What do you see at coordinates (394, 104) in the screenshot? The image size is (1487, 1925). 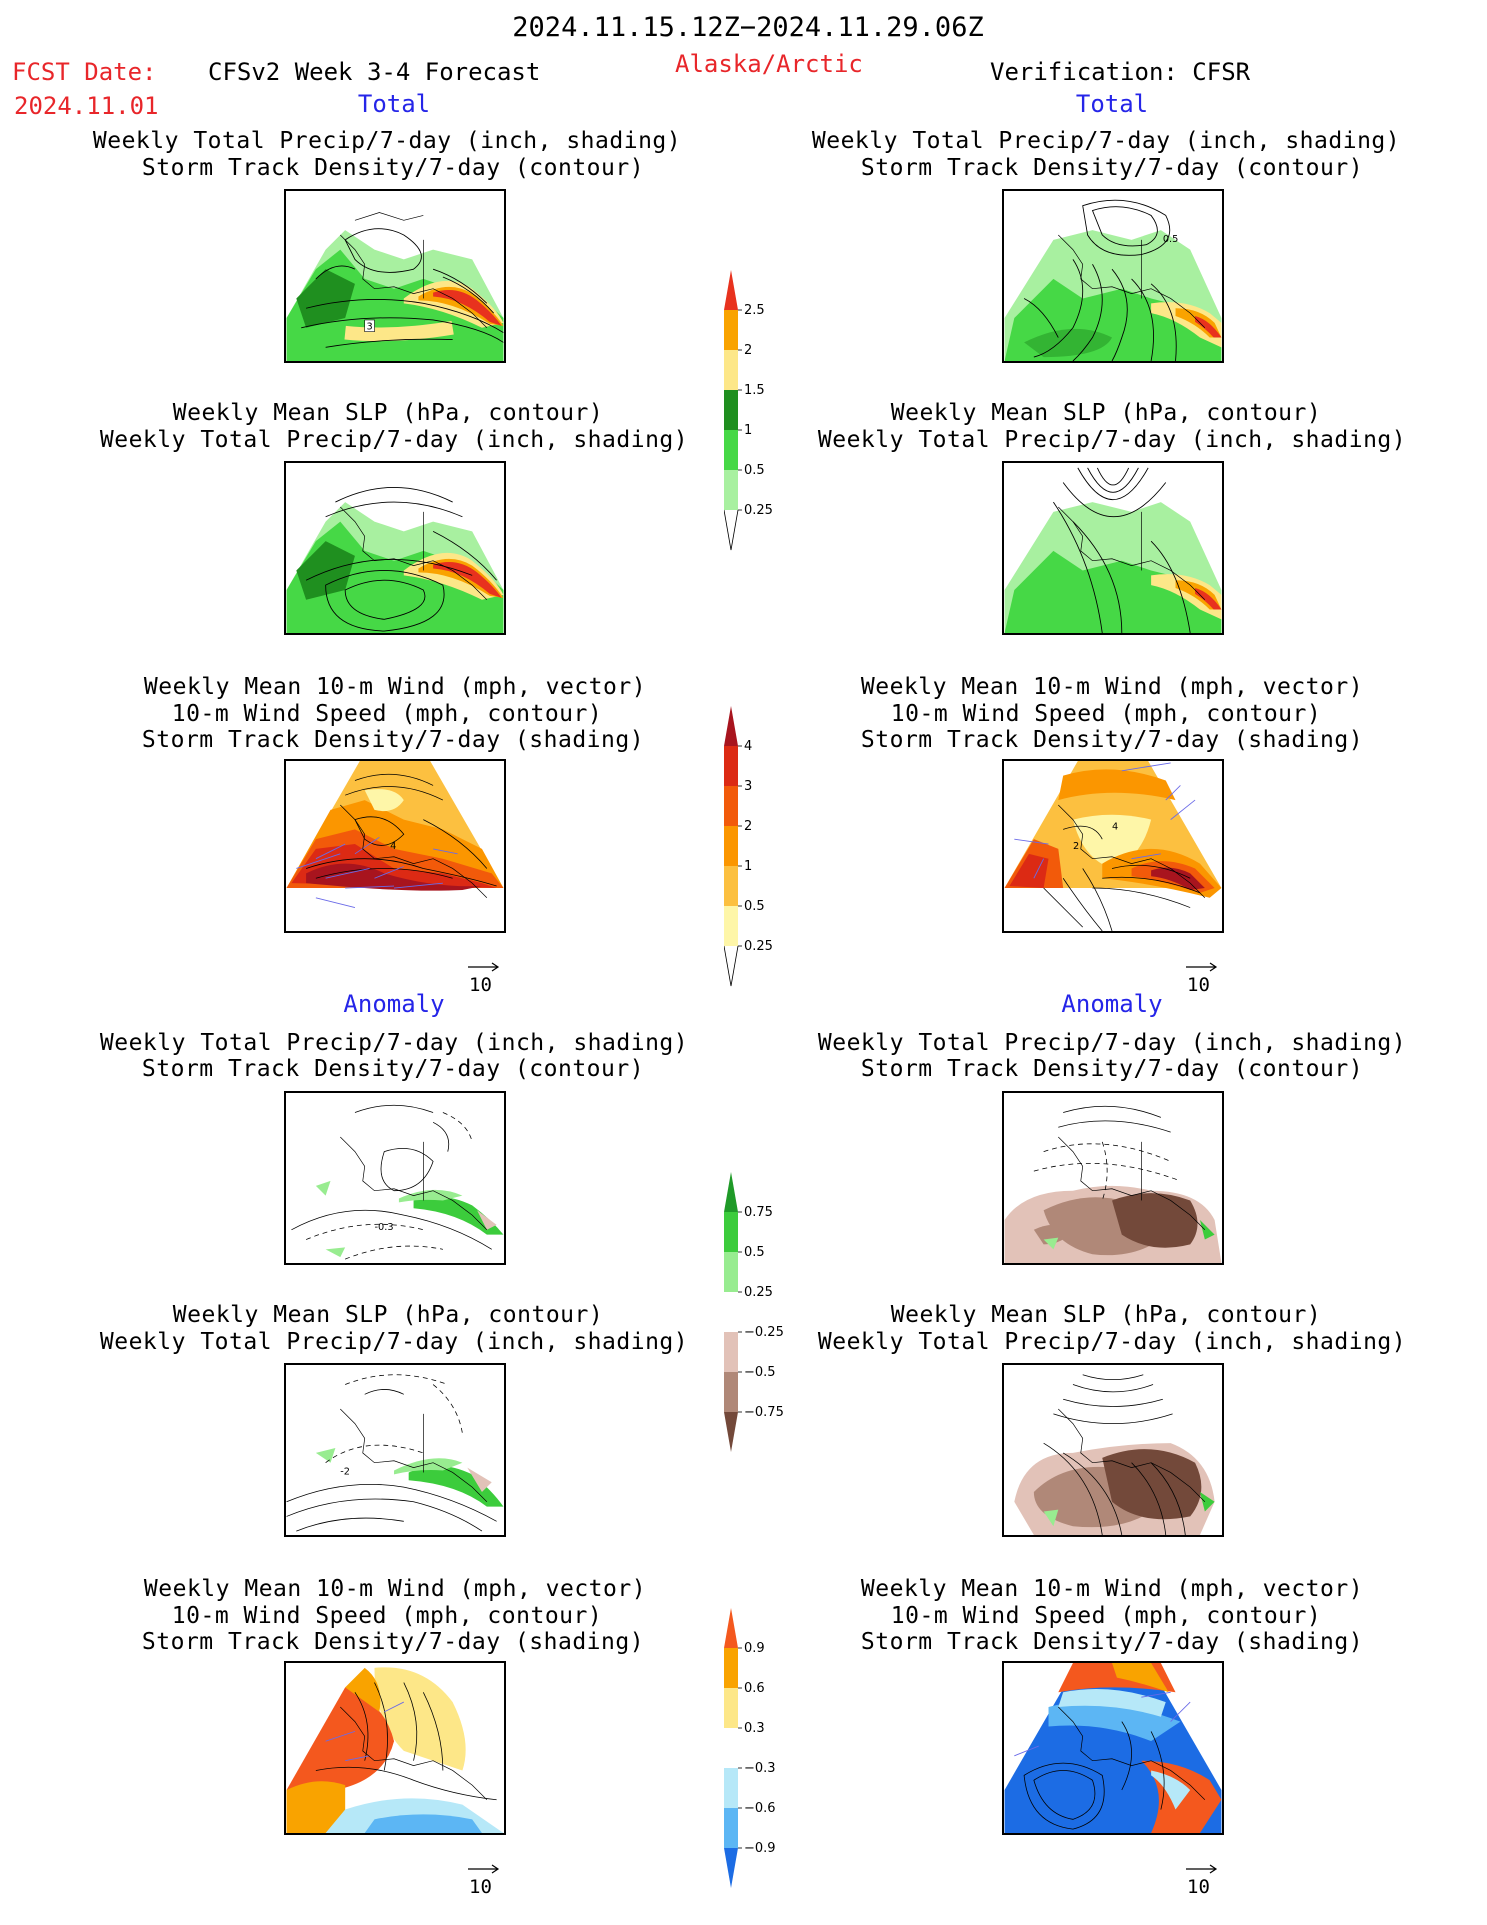 I see `section-total-forecast: Total` at bounding box center [394, 104].